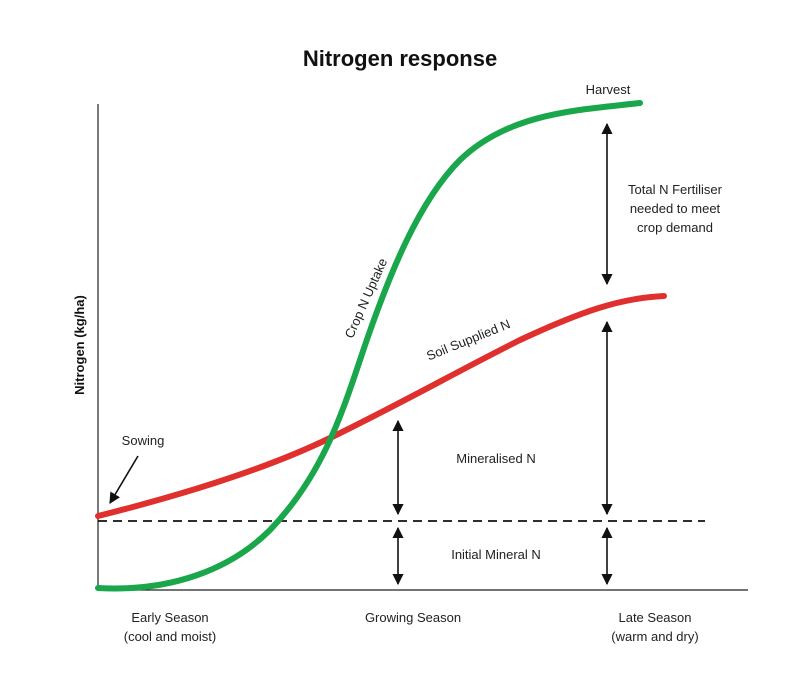 This screenshot has width=800, height=677. Describe the element at coordinates (468, 339) in the screenshot. I see `soil-supplied-n-label: Soil Supplied N` at that location.